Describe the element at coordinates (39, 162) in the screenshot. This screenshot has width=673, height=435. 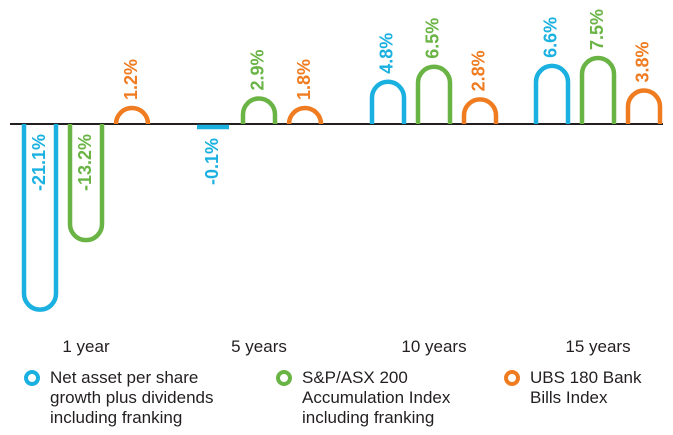
I see `data-label: -21.1%` at that location.